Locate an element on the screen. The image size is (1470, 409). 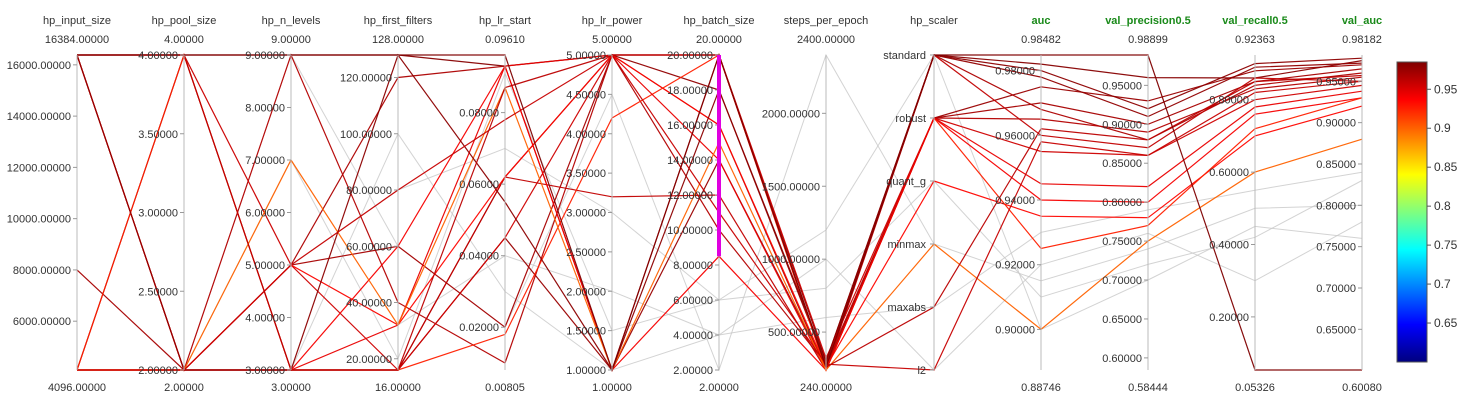
axis-max-label: 16384.00000 is located at coordinates (77, 40).